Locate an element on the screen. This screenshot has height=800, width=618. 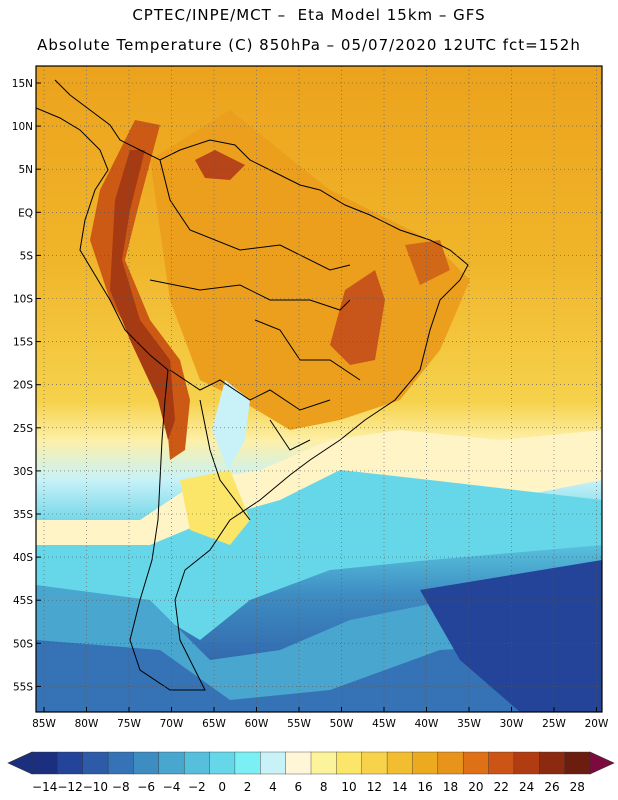
lat-label: 50S is located at coordinates (23, 644).